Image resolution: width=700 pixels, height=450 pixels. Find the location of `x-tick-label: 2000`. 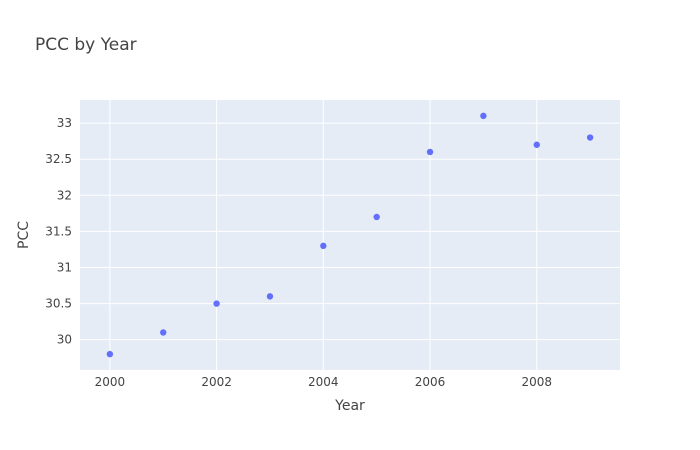

x-tick-label: 2000 is located at coordinates (110, 382).